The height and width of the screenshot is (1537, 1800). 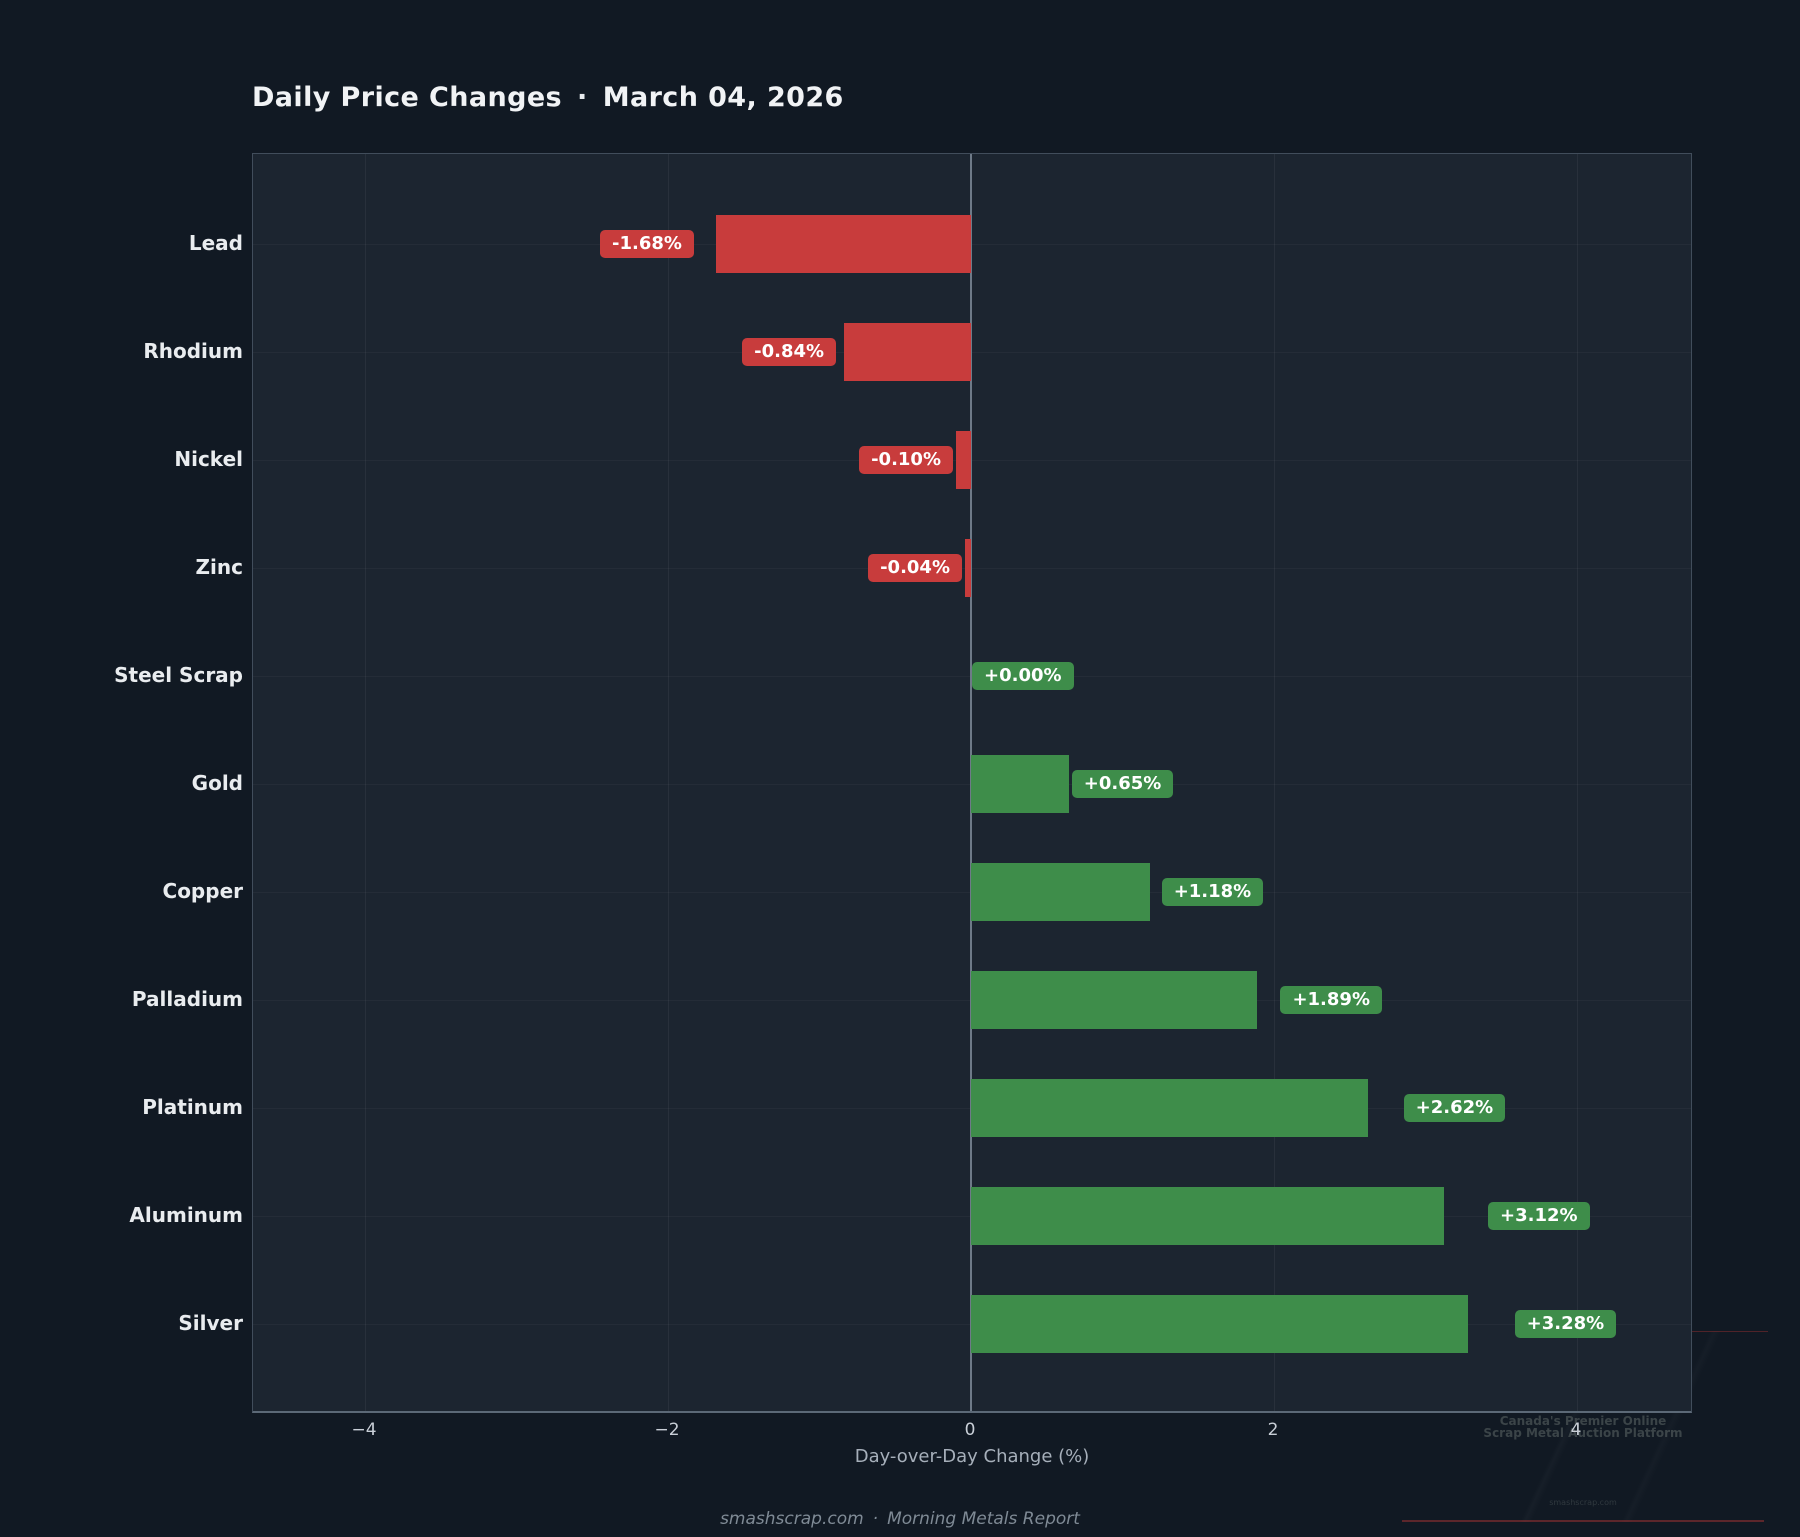 I want to click on bar-lead, so click(x=843, y=244).